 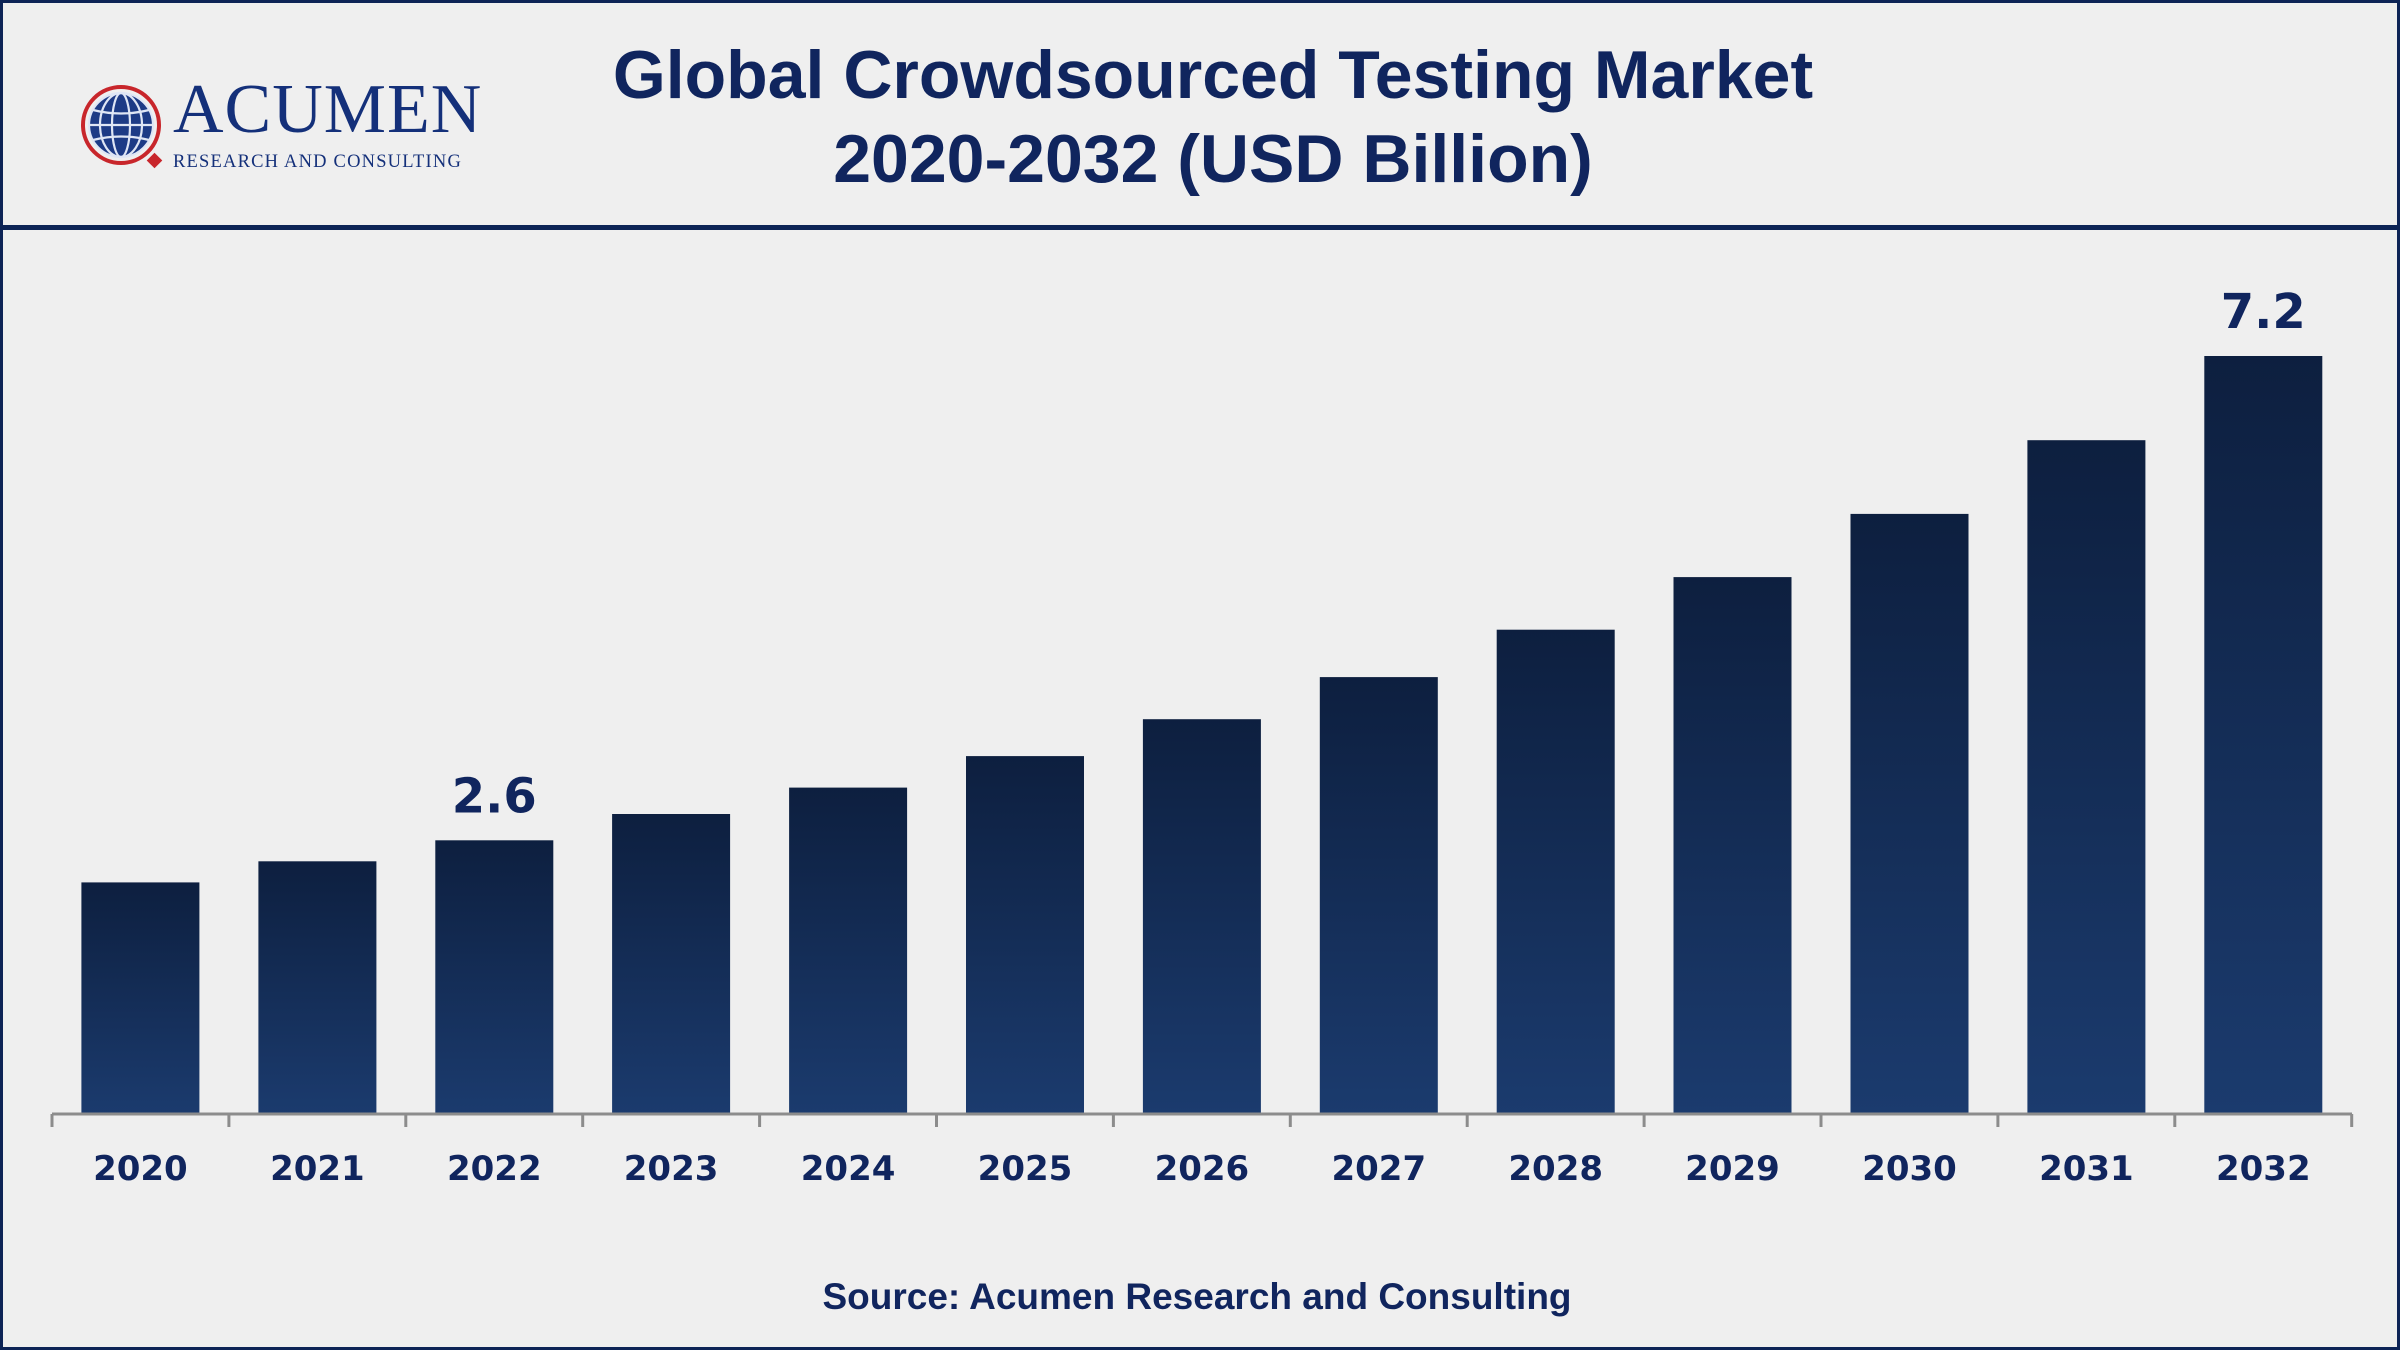 I want to click on x-axis-ticks, so click(x=1202, y=1120).